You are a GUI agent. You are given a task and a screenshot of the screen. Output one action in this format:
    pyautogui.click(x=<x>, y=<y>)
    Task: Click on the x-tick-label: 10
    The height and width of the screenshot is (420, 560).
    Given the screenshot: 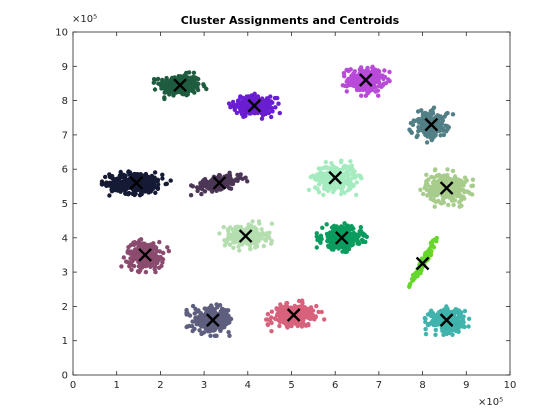 What is the action you would take?
    pyautogui.click(x=510, y=385)
    